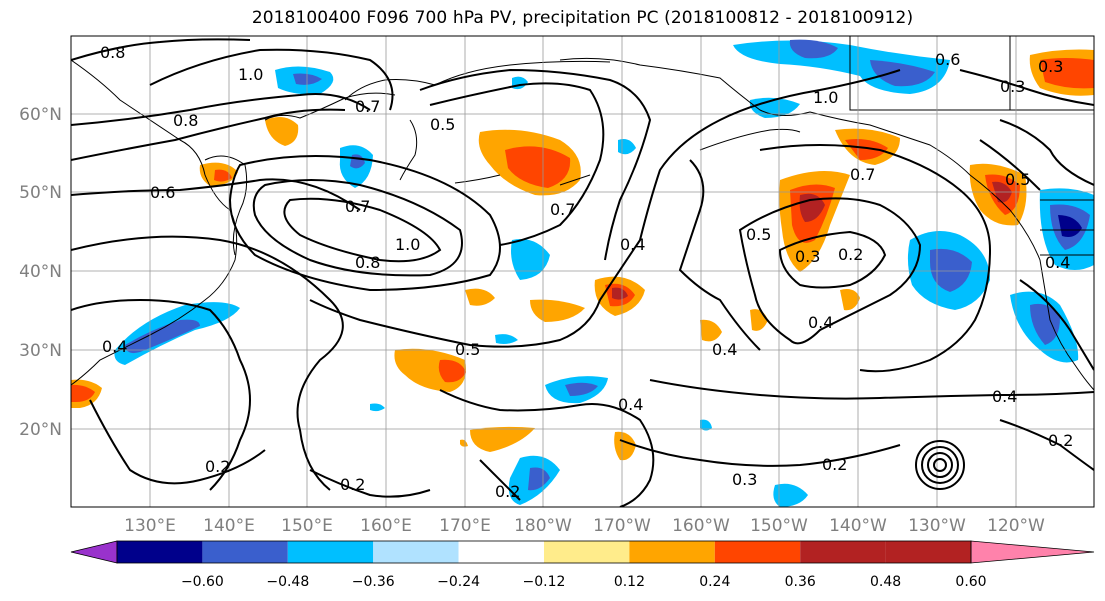  What do you see at coordinates (40, 115) in the screenshot?
I see `lat-label-60n: 60°N` at bounding box center [40, 115].